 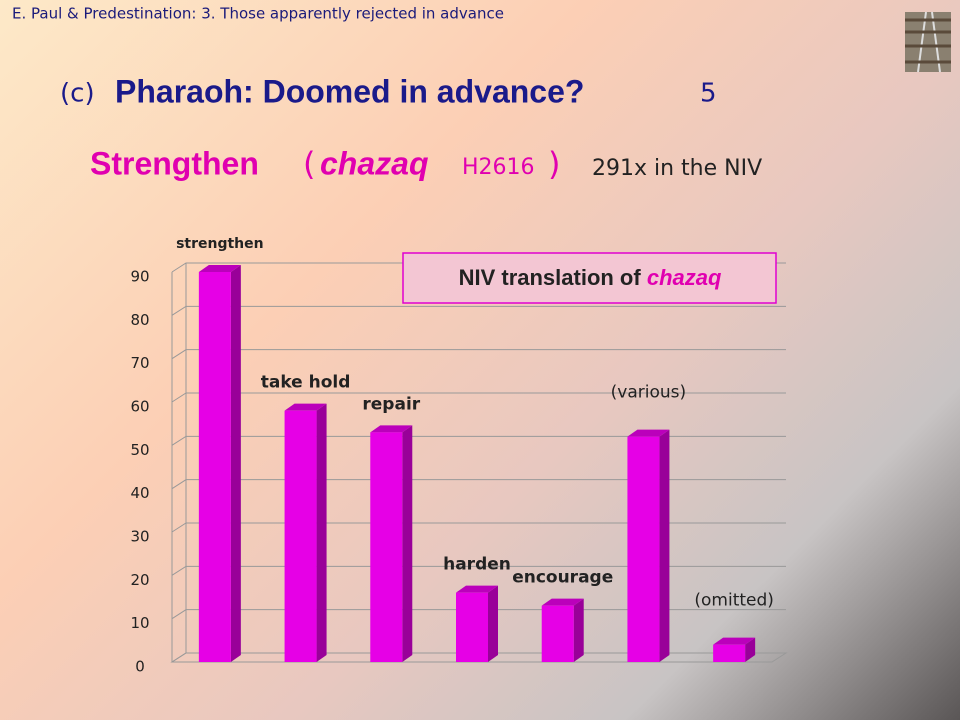 I want to click on paren: (, so click(x=309, y=164).